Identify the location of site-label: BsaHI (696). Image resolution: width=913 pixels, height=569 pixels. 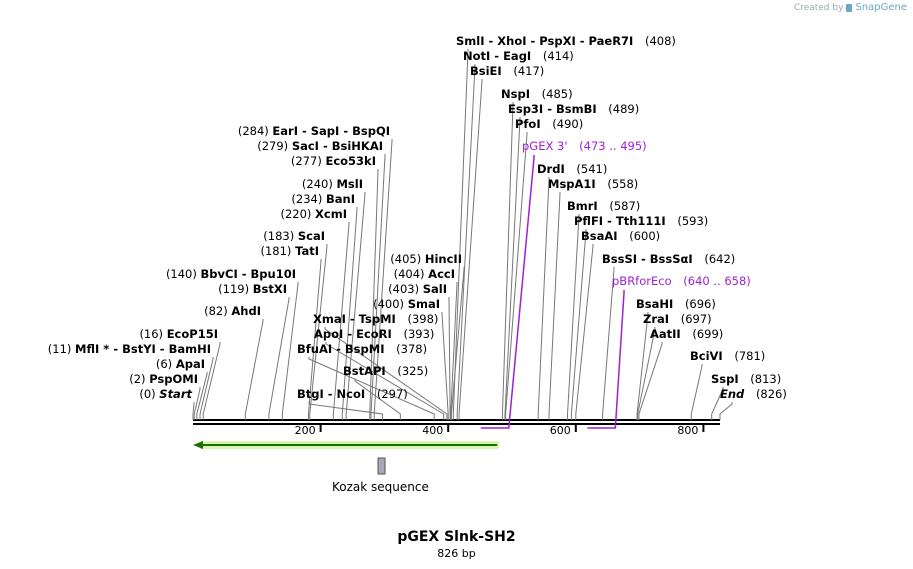
(676, 304).